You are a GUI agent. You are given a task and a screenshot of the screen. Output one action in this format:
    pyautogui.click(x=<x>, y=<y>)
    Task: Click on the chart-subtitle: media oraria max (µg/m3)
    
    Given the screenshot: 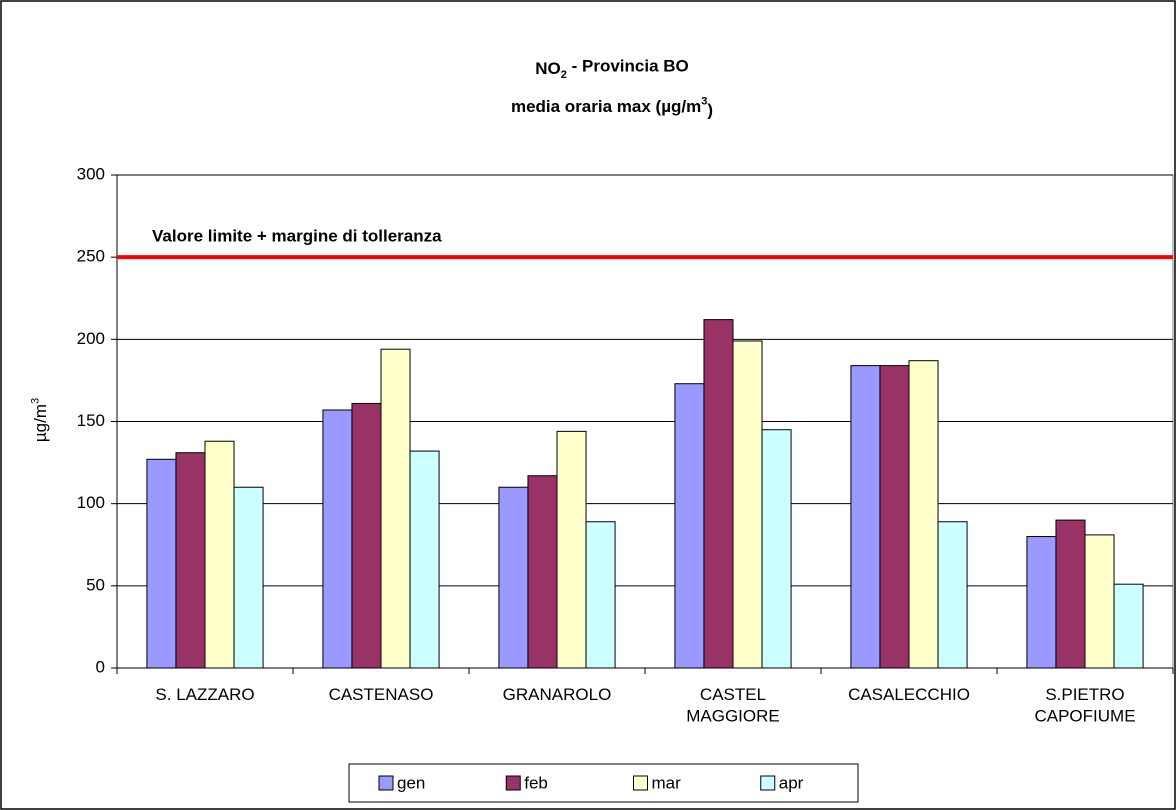 What is the action you would take?
    pyautogui.click(x=612, y=107)
    